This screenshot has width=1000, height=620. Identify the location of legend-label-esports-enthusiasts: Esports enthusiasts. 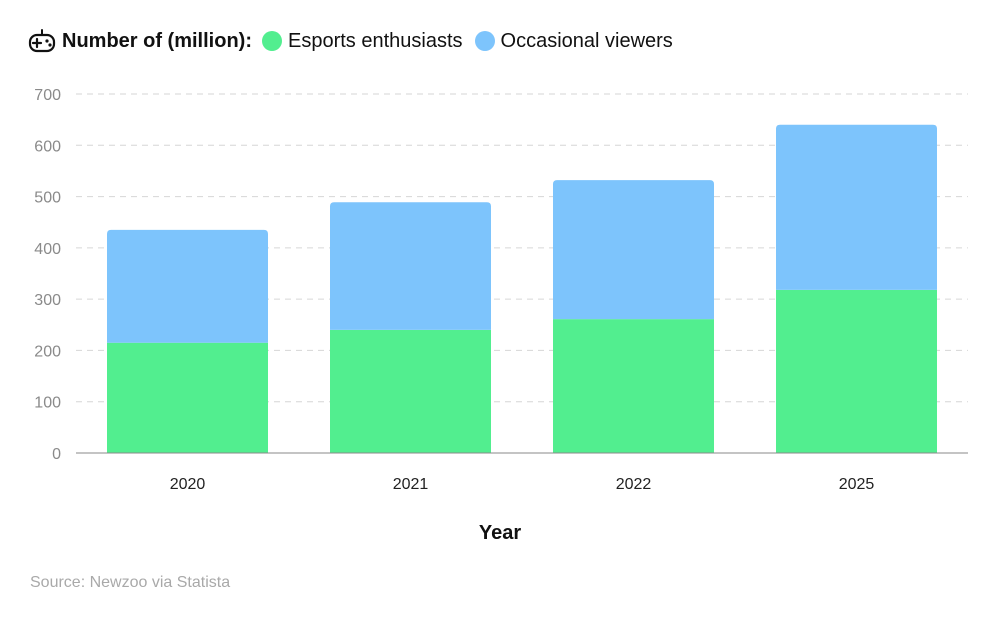
(375, 40).